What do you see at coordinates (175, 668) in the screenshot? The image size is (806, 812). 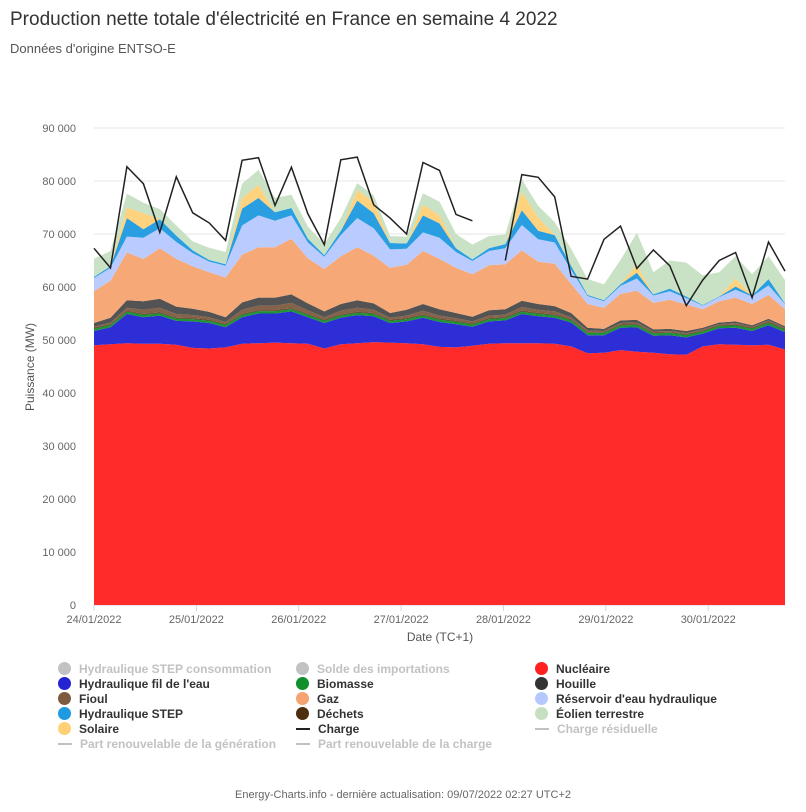 I see `legend-label: Hydraulique STEP consommation` at bounding box center [175, 668].